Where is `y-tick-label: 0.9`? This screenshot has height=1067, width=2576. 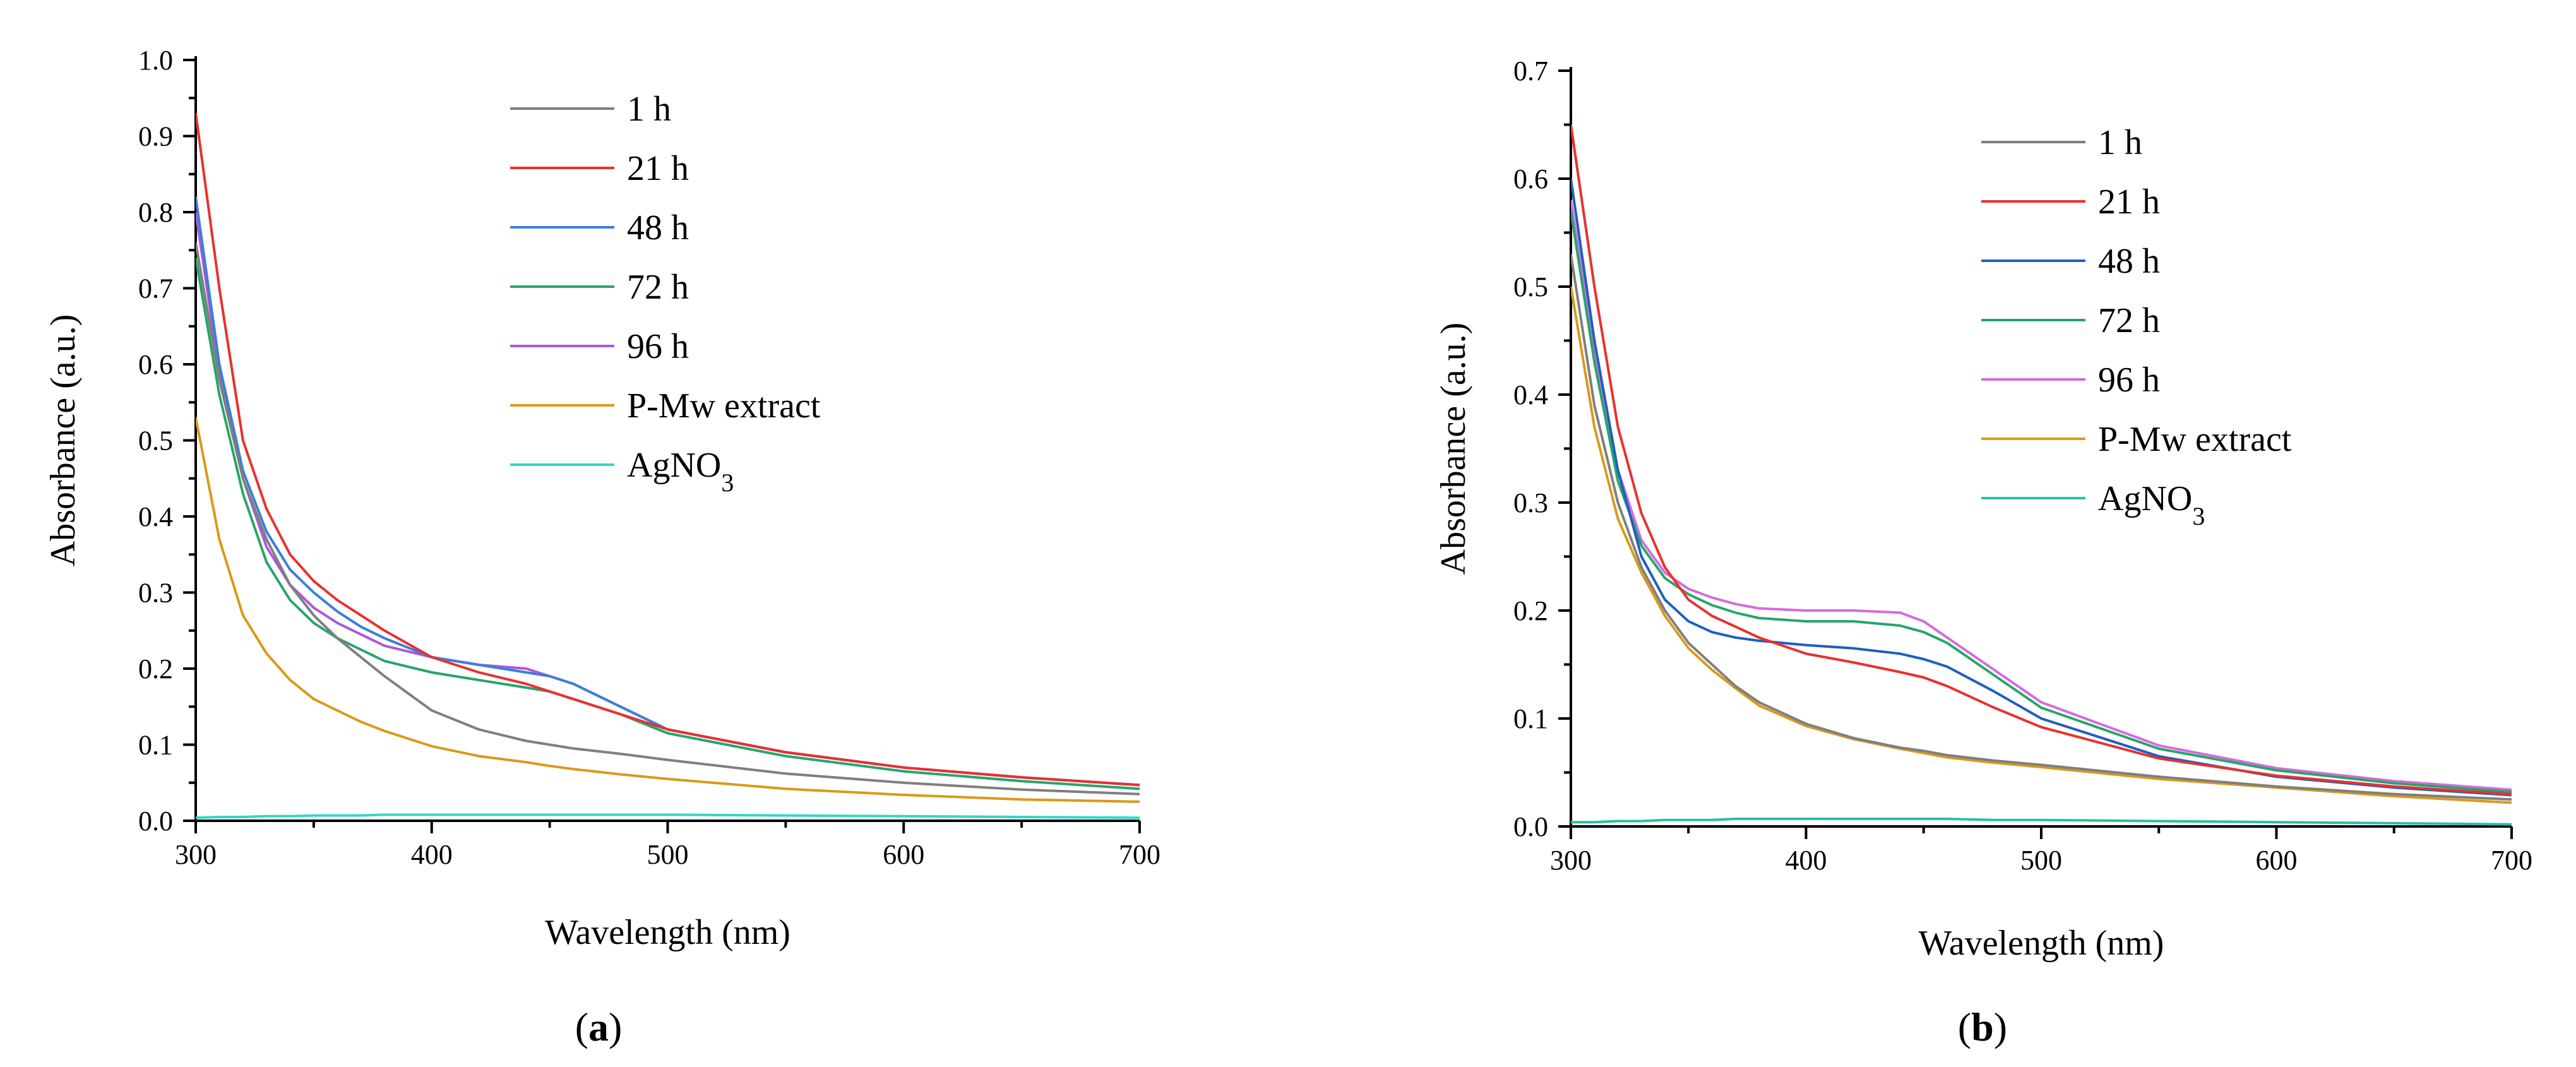
y-tick-label: 0.9 is located at coordinates (155, 136).